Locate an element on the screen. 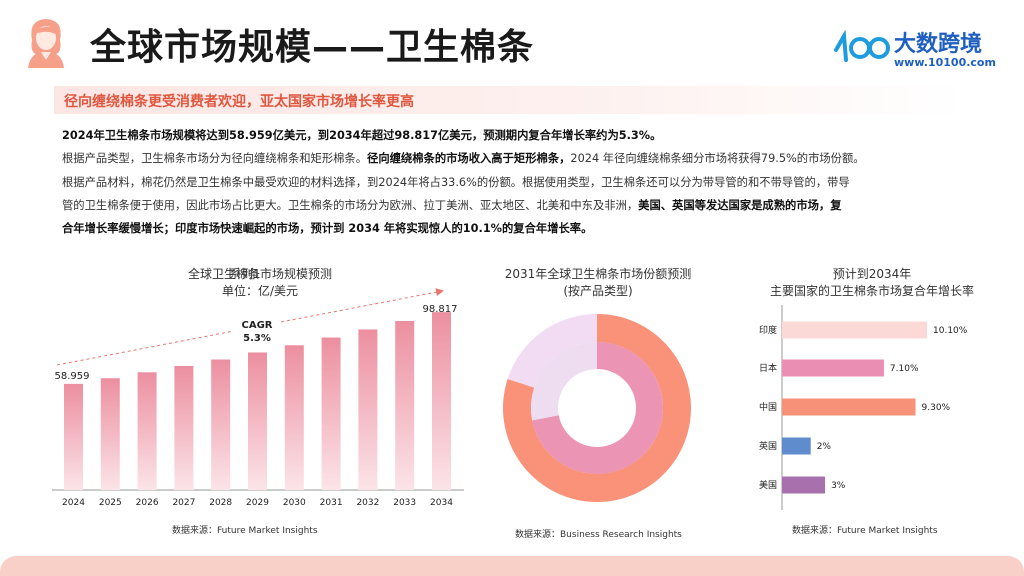  bar-tick-label: 2029 is located at coordinates (257, 503).